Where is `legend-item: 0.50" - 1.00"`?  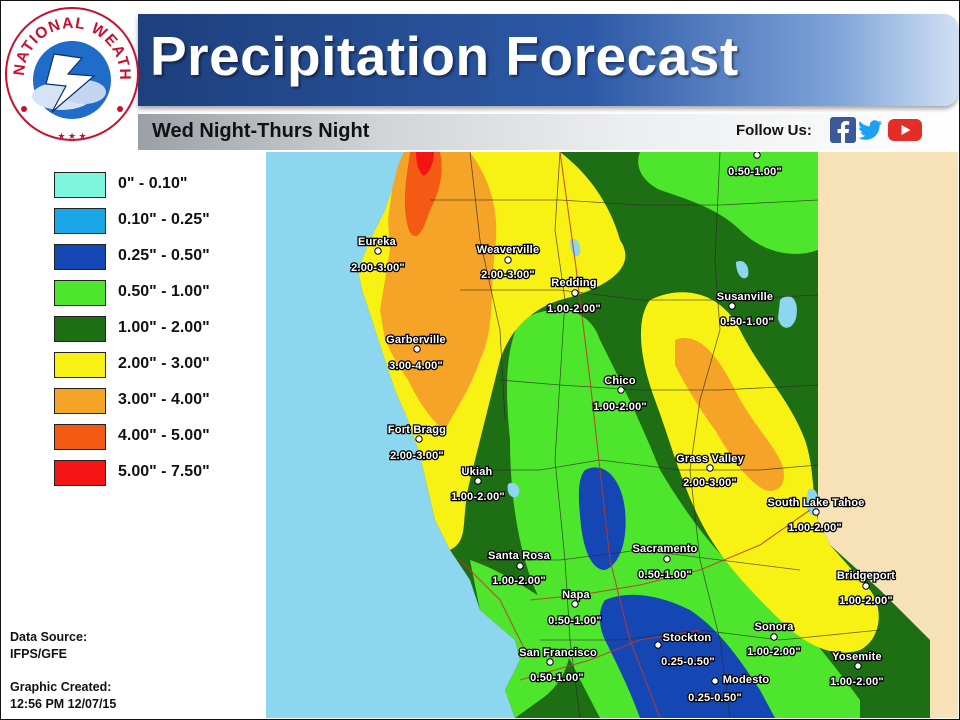
legend-item: 0.50" - 1.00" is located at coordinates (154, 294).